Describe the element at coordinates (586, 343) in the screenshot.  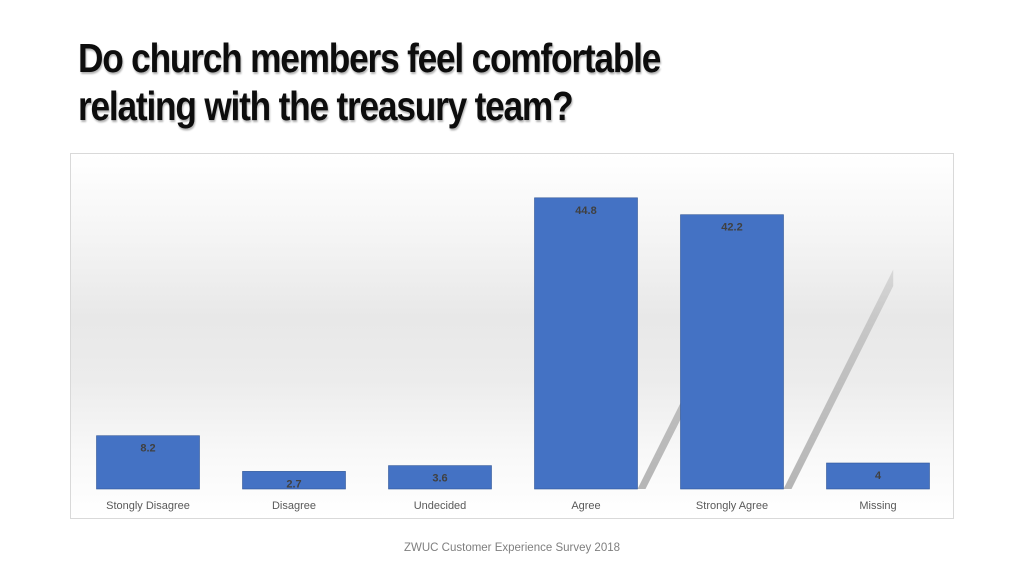
I see `bar-agree` at that location.